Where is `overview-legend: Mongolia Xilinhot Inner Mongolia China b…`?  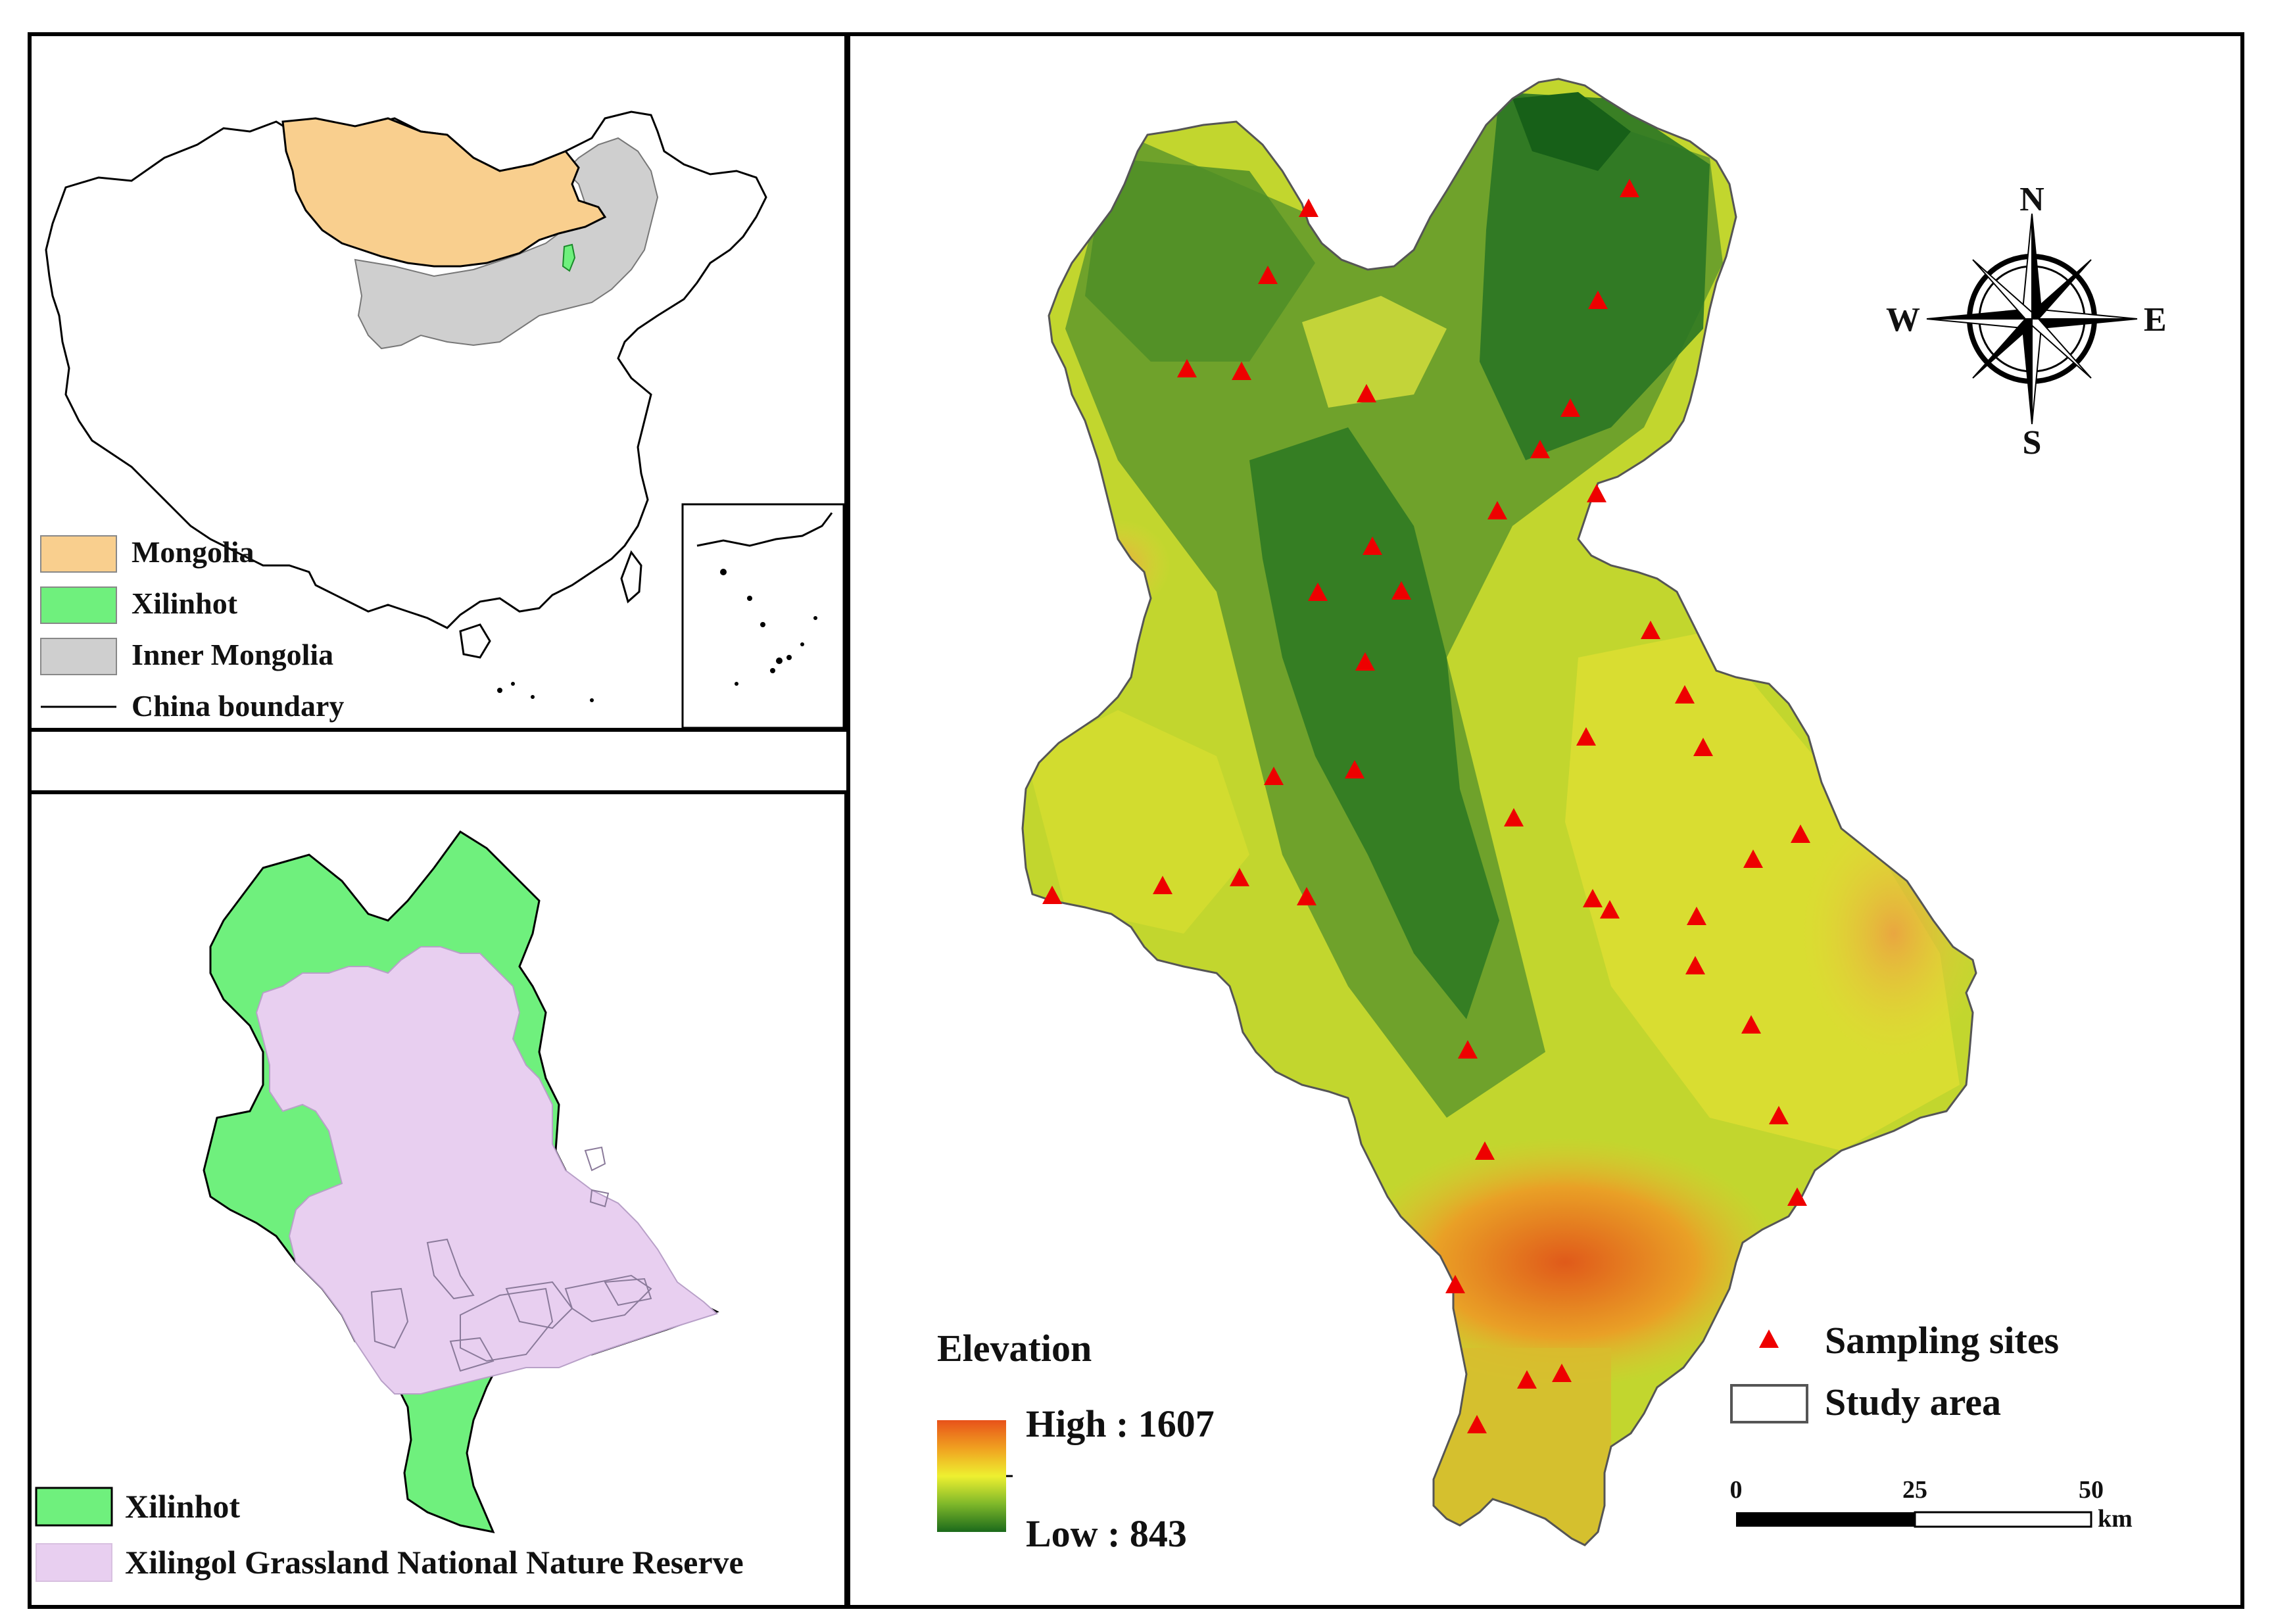 overview-legend: Mongolia Xilinhot Inner Mongolia China b… is located at coordinates (192, 629).